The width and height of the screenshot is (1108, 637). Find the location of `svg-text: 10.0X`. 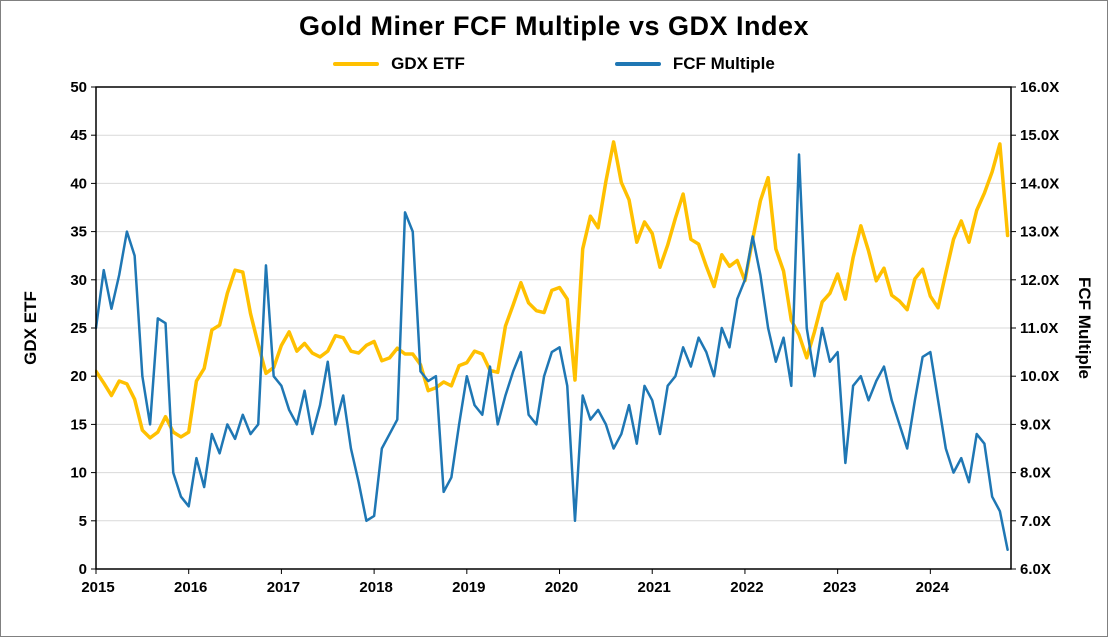

svg-text: 10.0X is located at coordinates (1039, 376).